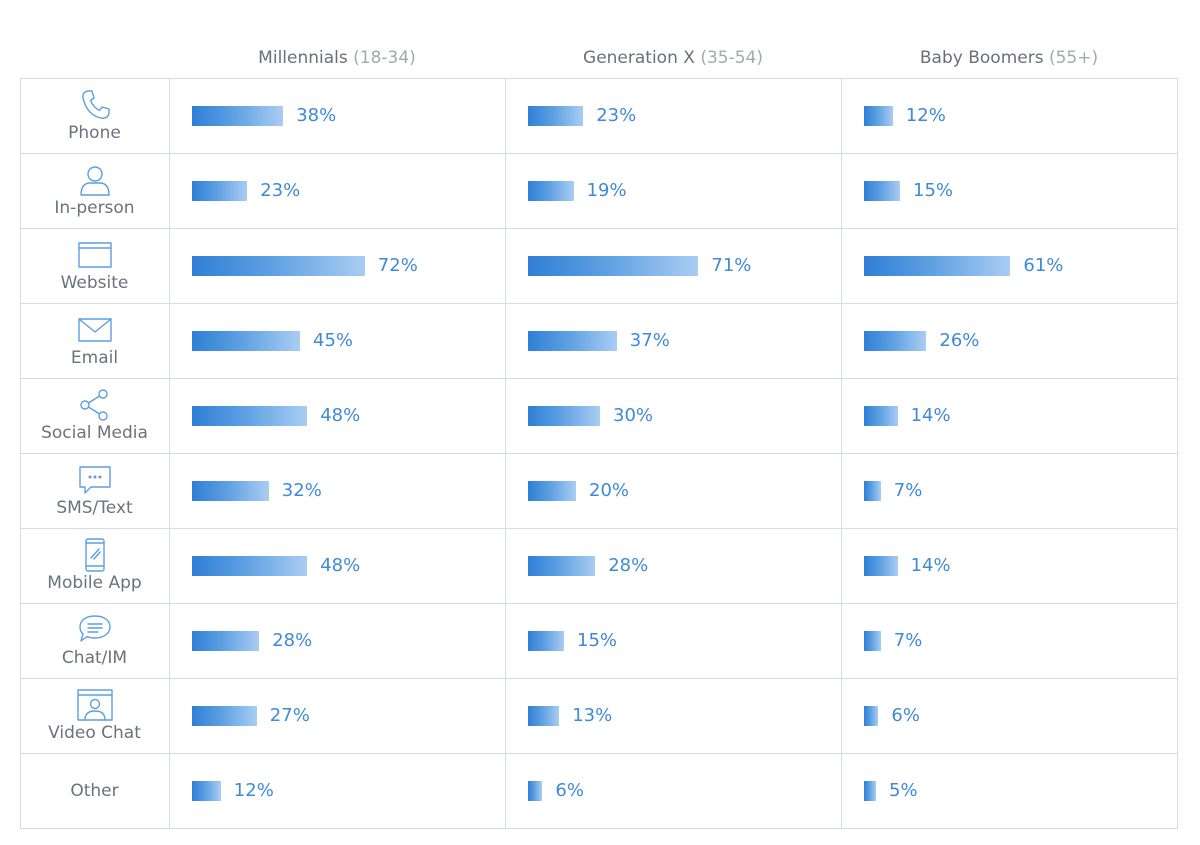 The image size is (1200, 845). I want to click on data-label: 37%, so click(649, 340).